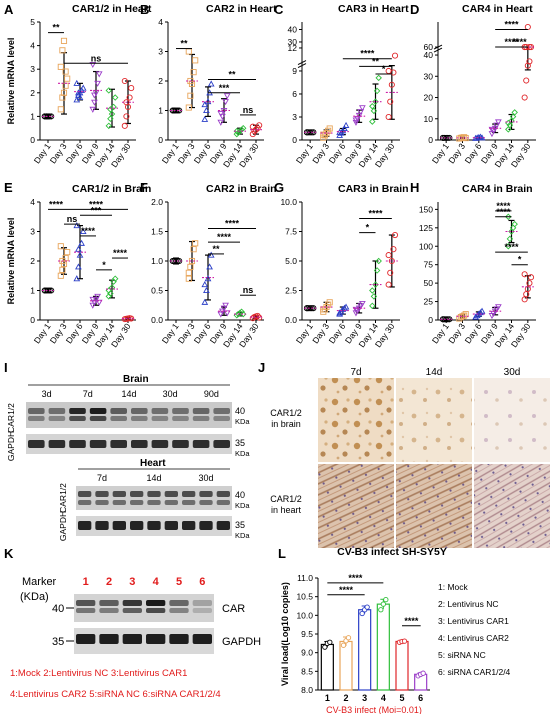 The image size is (550, 714). Describe the element at coordinates (153, 463) in the screenshot. I see `blot-heart-label: Heart` at that location.